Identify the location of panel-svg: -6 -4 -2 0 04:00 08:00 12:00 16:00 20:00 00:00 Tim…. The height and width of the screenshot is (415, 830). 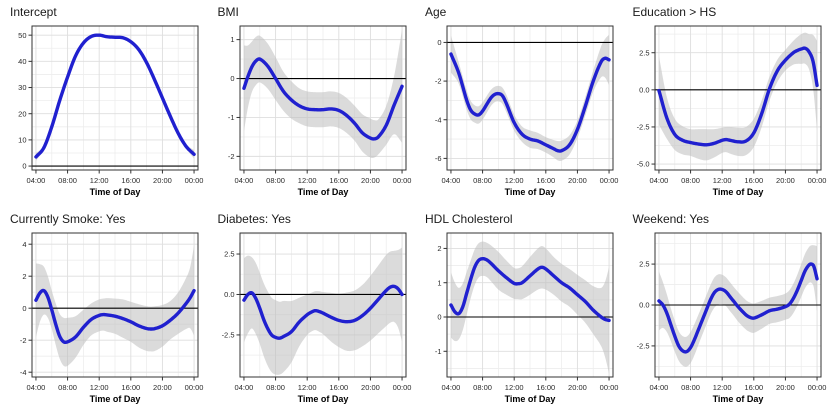
(527, 111).